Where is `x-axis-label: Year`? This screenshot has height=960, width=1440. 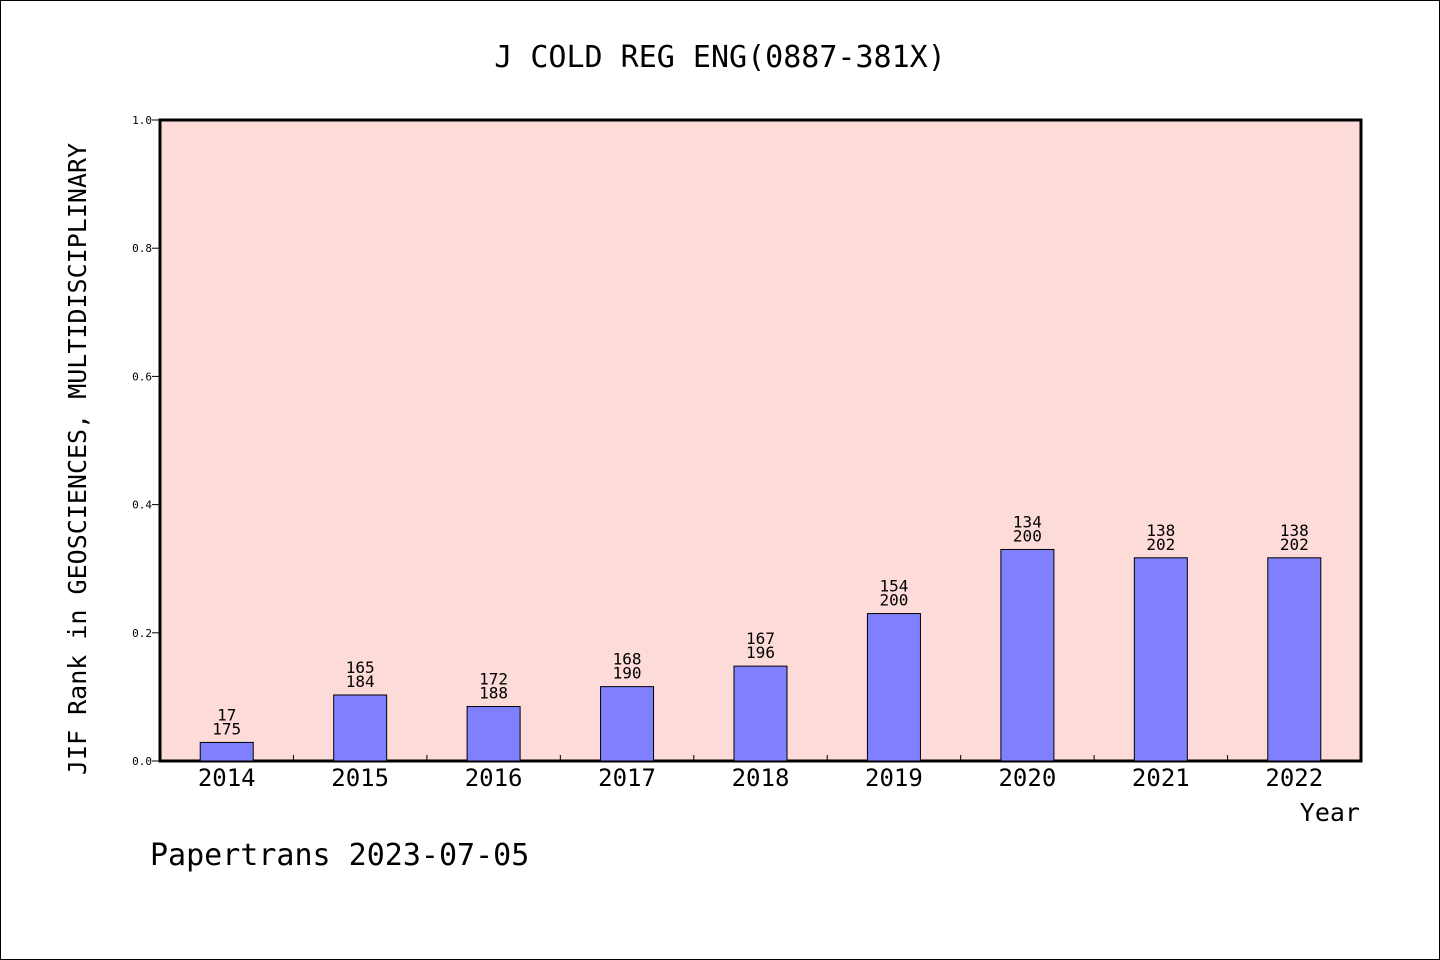 x-axis-label: Year is located at coordinates (1330, 812).